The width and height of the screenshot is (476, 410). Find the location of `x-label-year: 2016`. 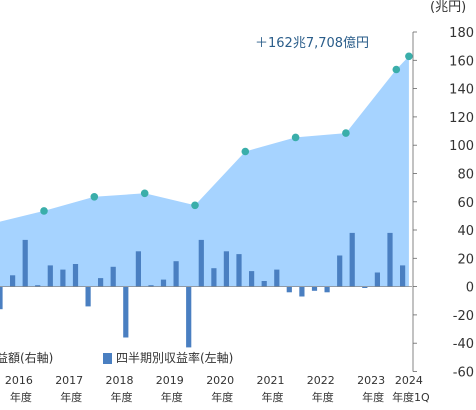

x-label-year: 2016 is located at coordinates (19, 380).